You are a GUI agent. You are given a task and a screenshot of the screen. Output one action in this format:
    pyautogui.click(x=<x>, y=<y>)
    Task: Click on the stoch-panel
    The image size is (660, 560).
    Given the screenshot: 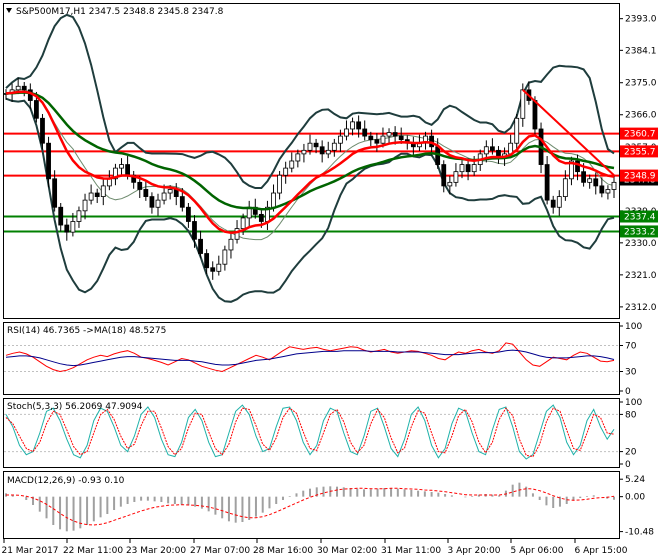 What is the action you would take?
    pyautogui.click(x=311, y=433)
    